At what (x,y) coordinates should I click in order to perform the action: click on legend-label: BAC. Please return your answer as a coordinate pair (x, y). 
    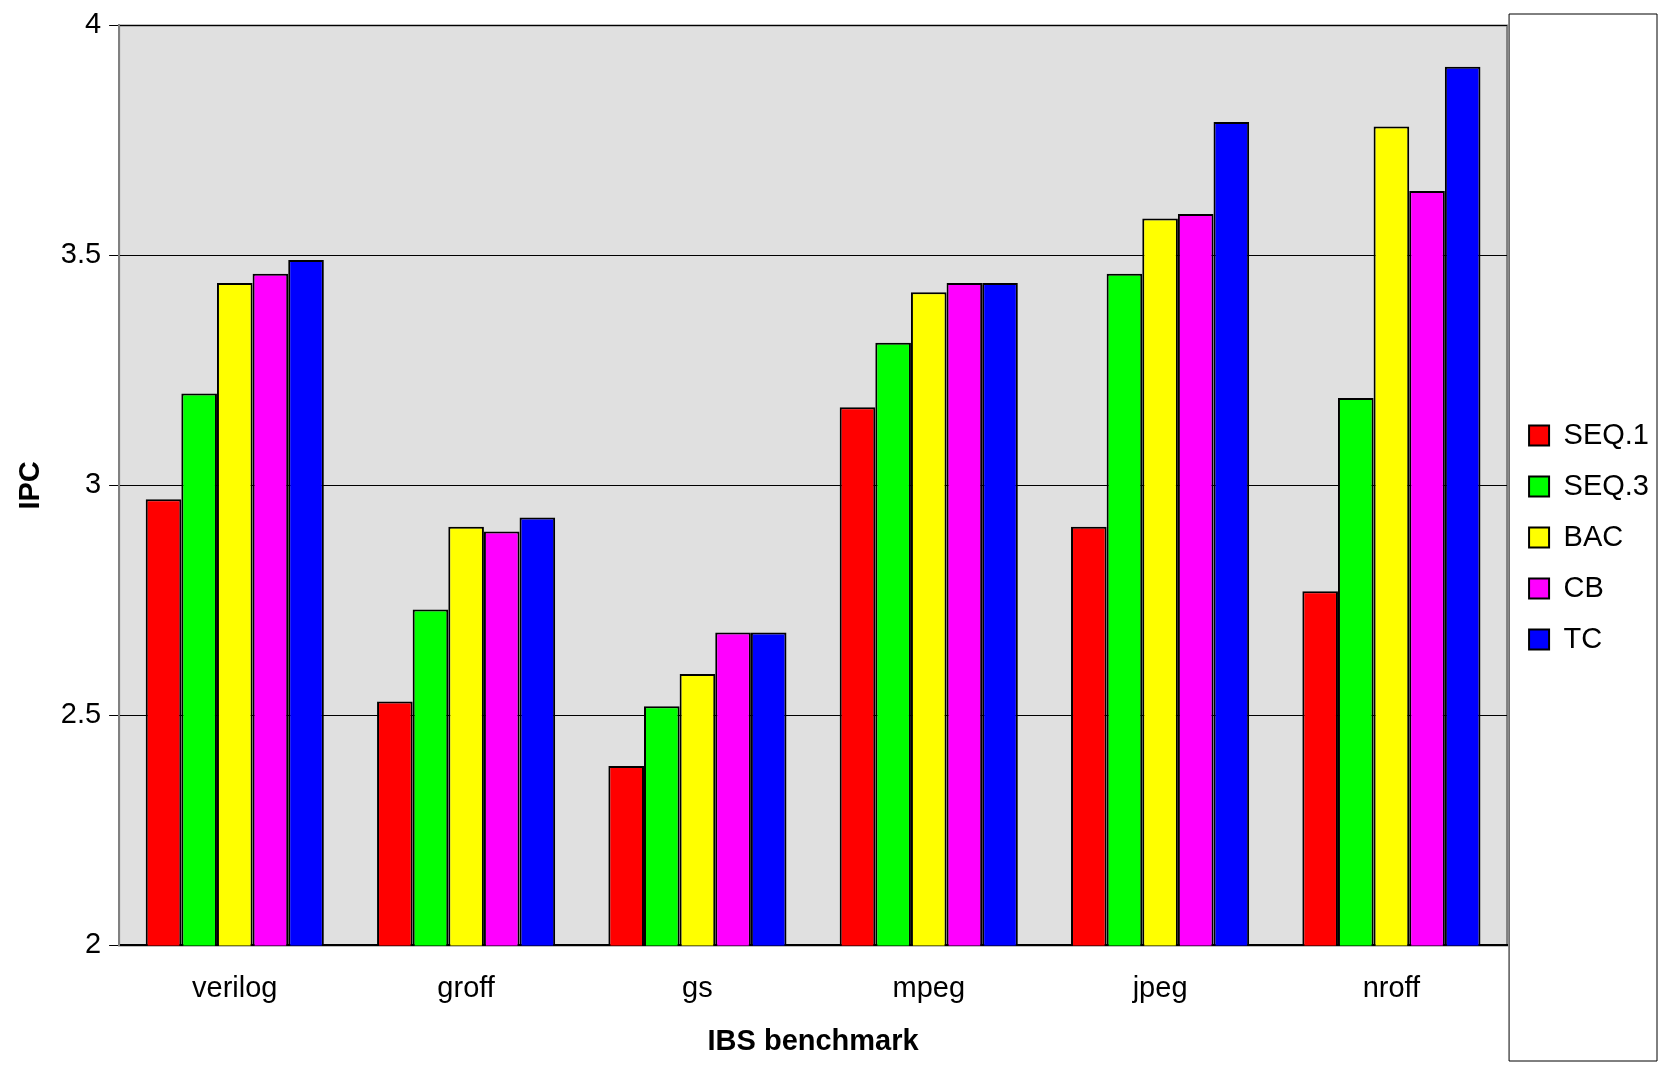
    Looking at the image, I should click on (1593, 535).